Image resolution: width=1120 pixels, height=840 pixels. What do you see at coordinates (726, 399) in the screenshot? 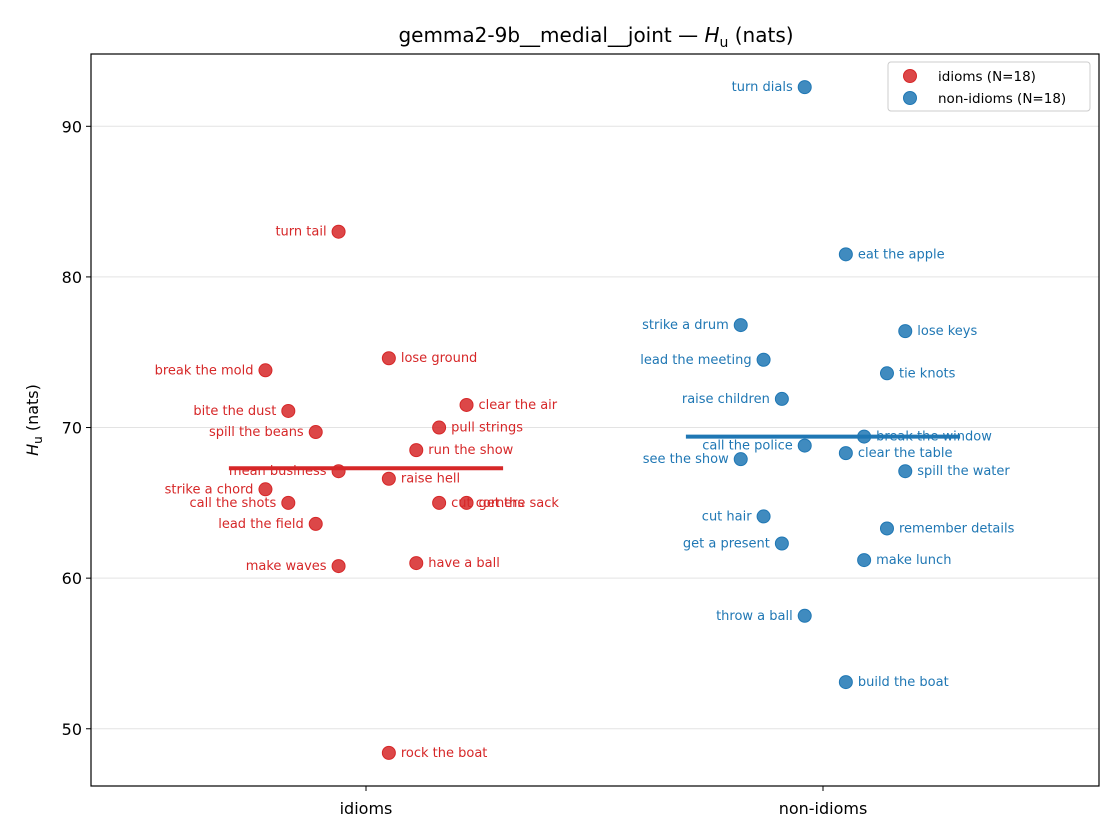
I see `point-label: raise children` at bounding box center [726, 399].